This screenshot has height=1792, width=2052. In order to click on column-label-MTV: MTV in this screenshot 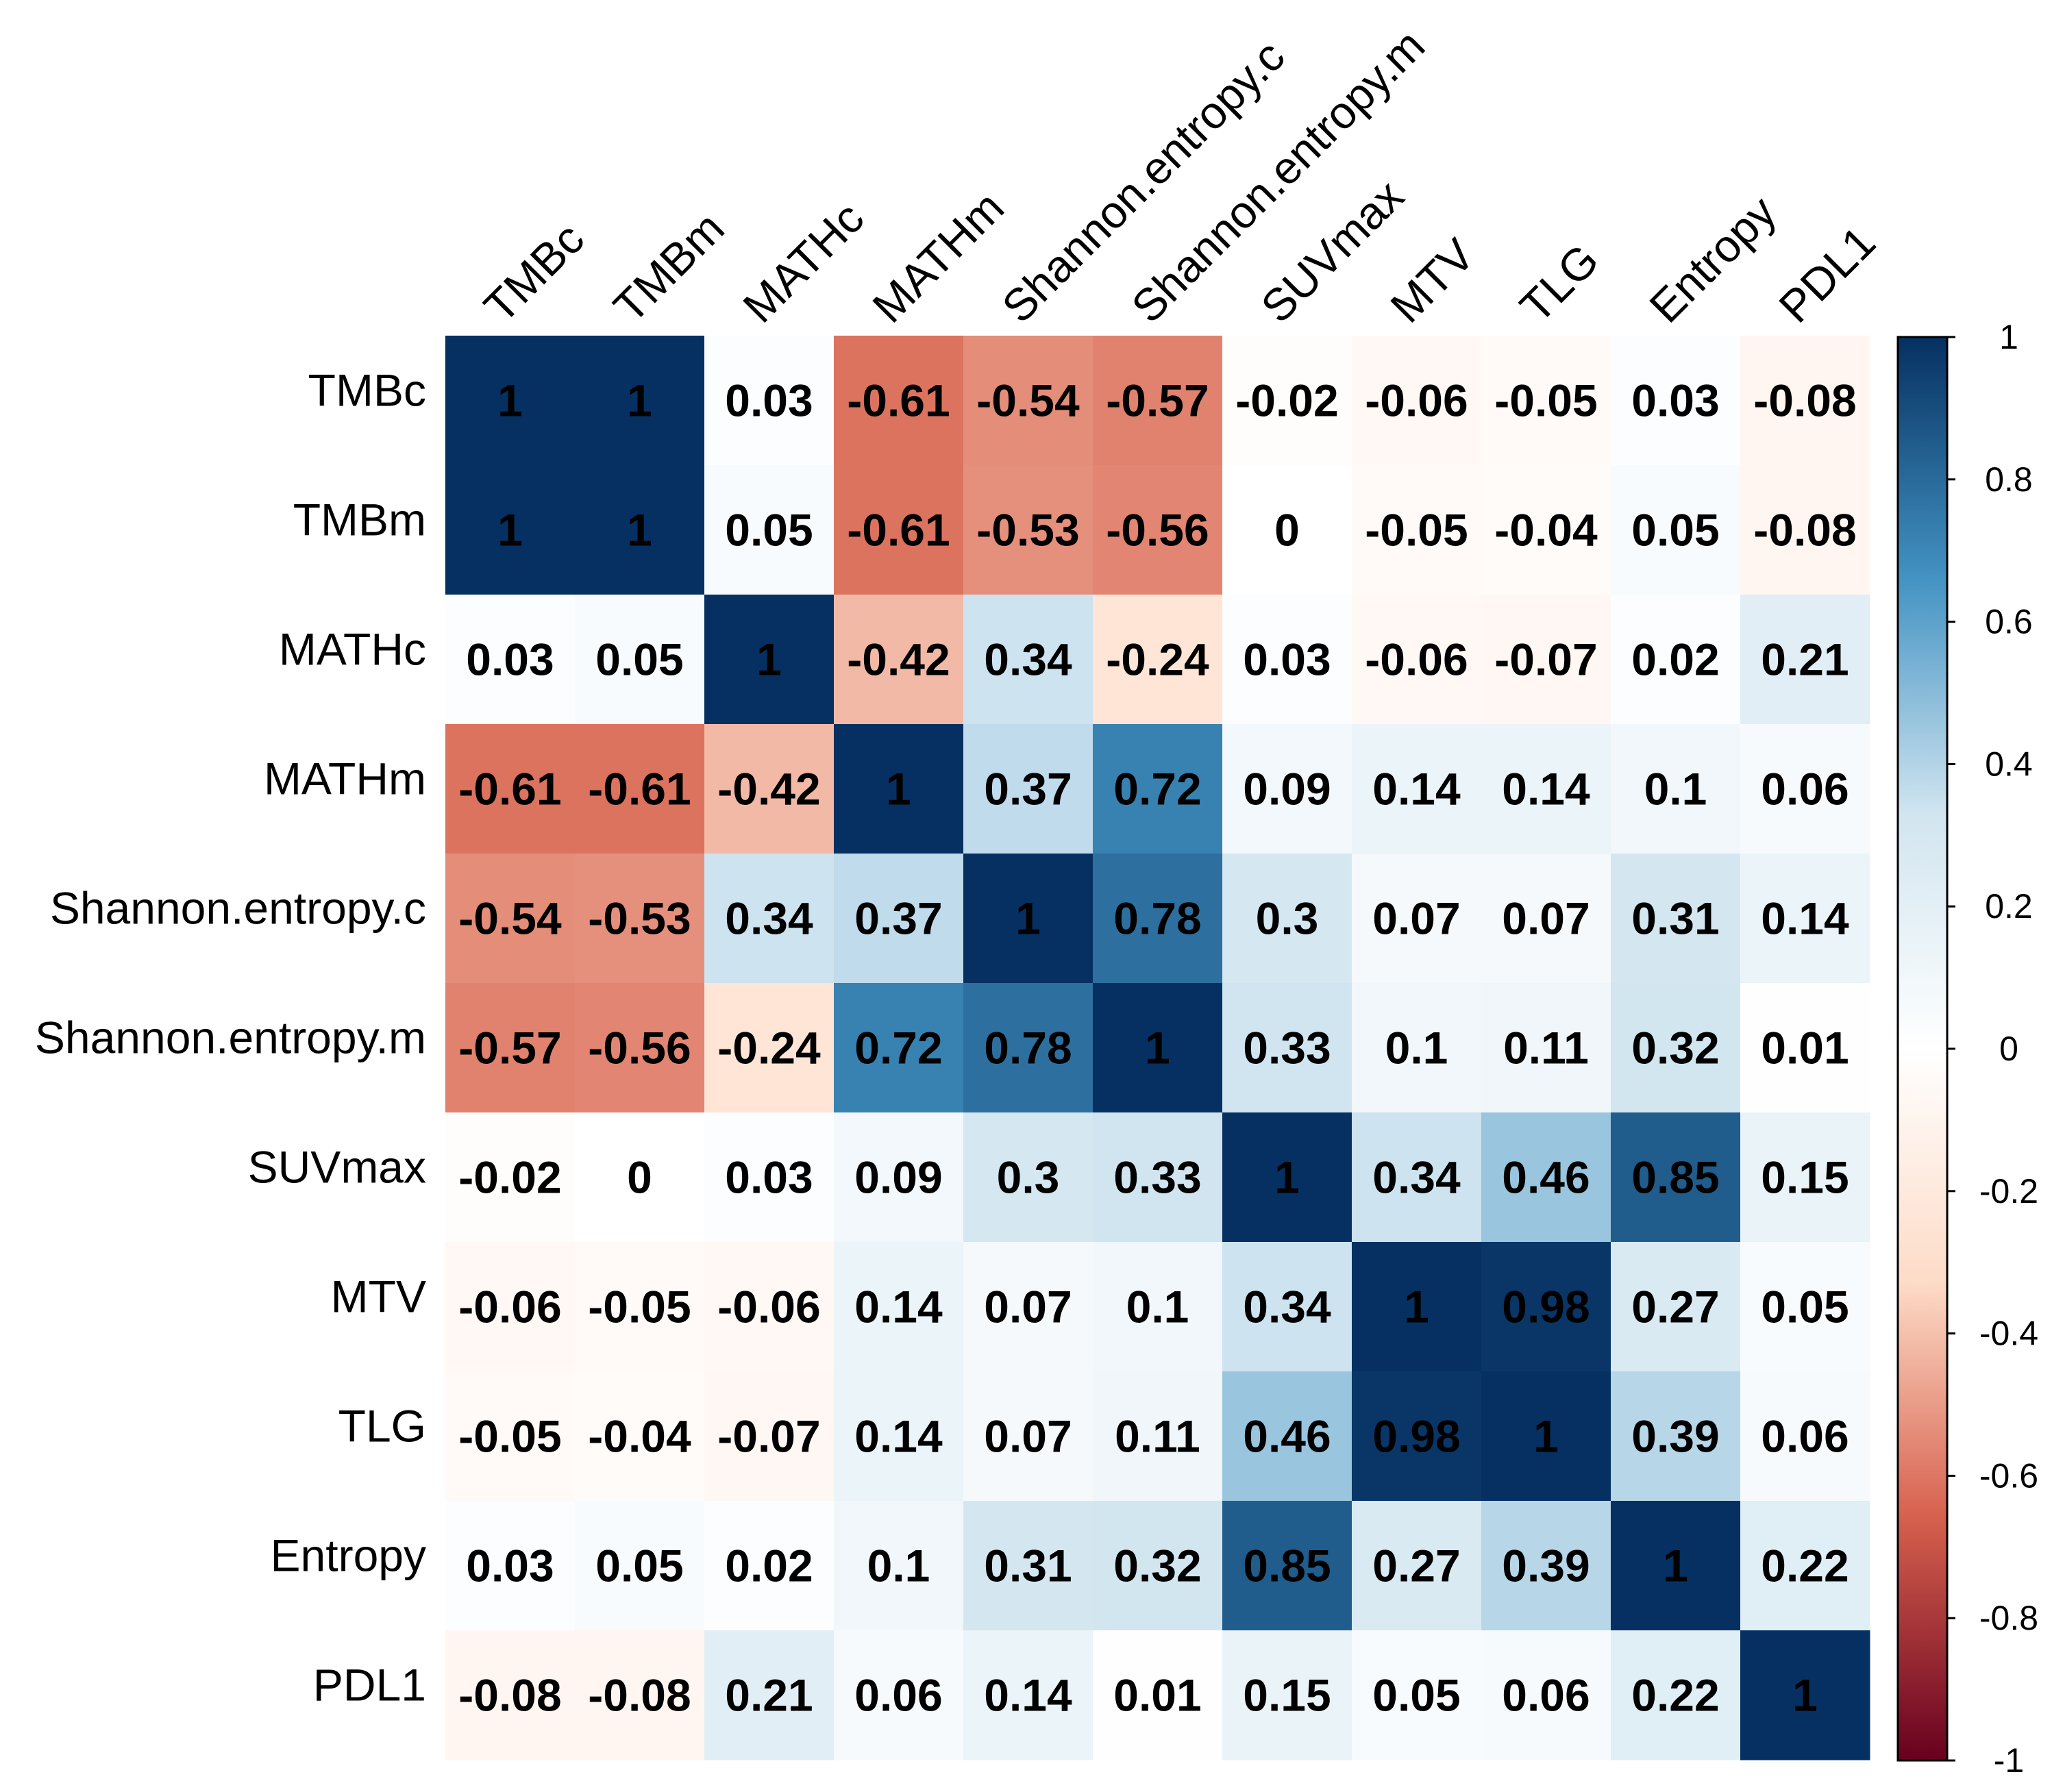, I will do `click(1432, 280)`.